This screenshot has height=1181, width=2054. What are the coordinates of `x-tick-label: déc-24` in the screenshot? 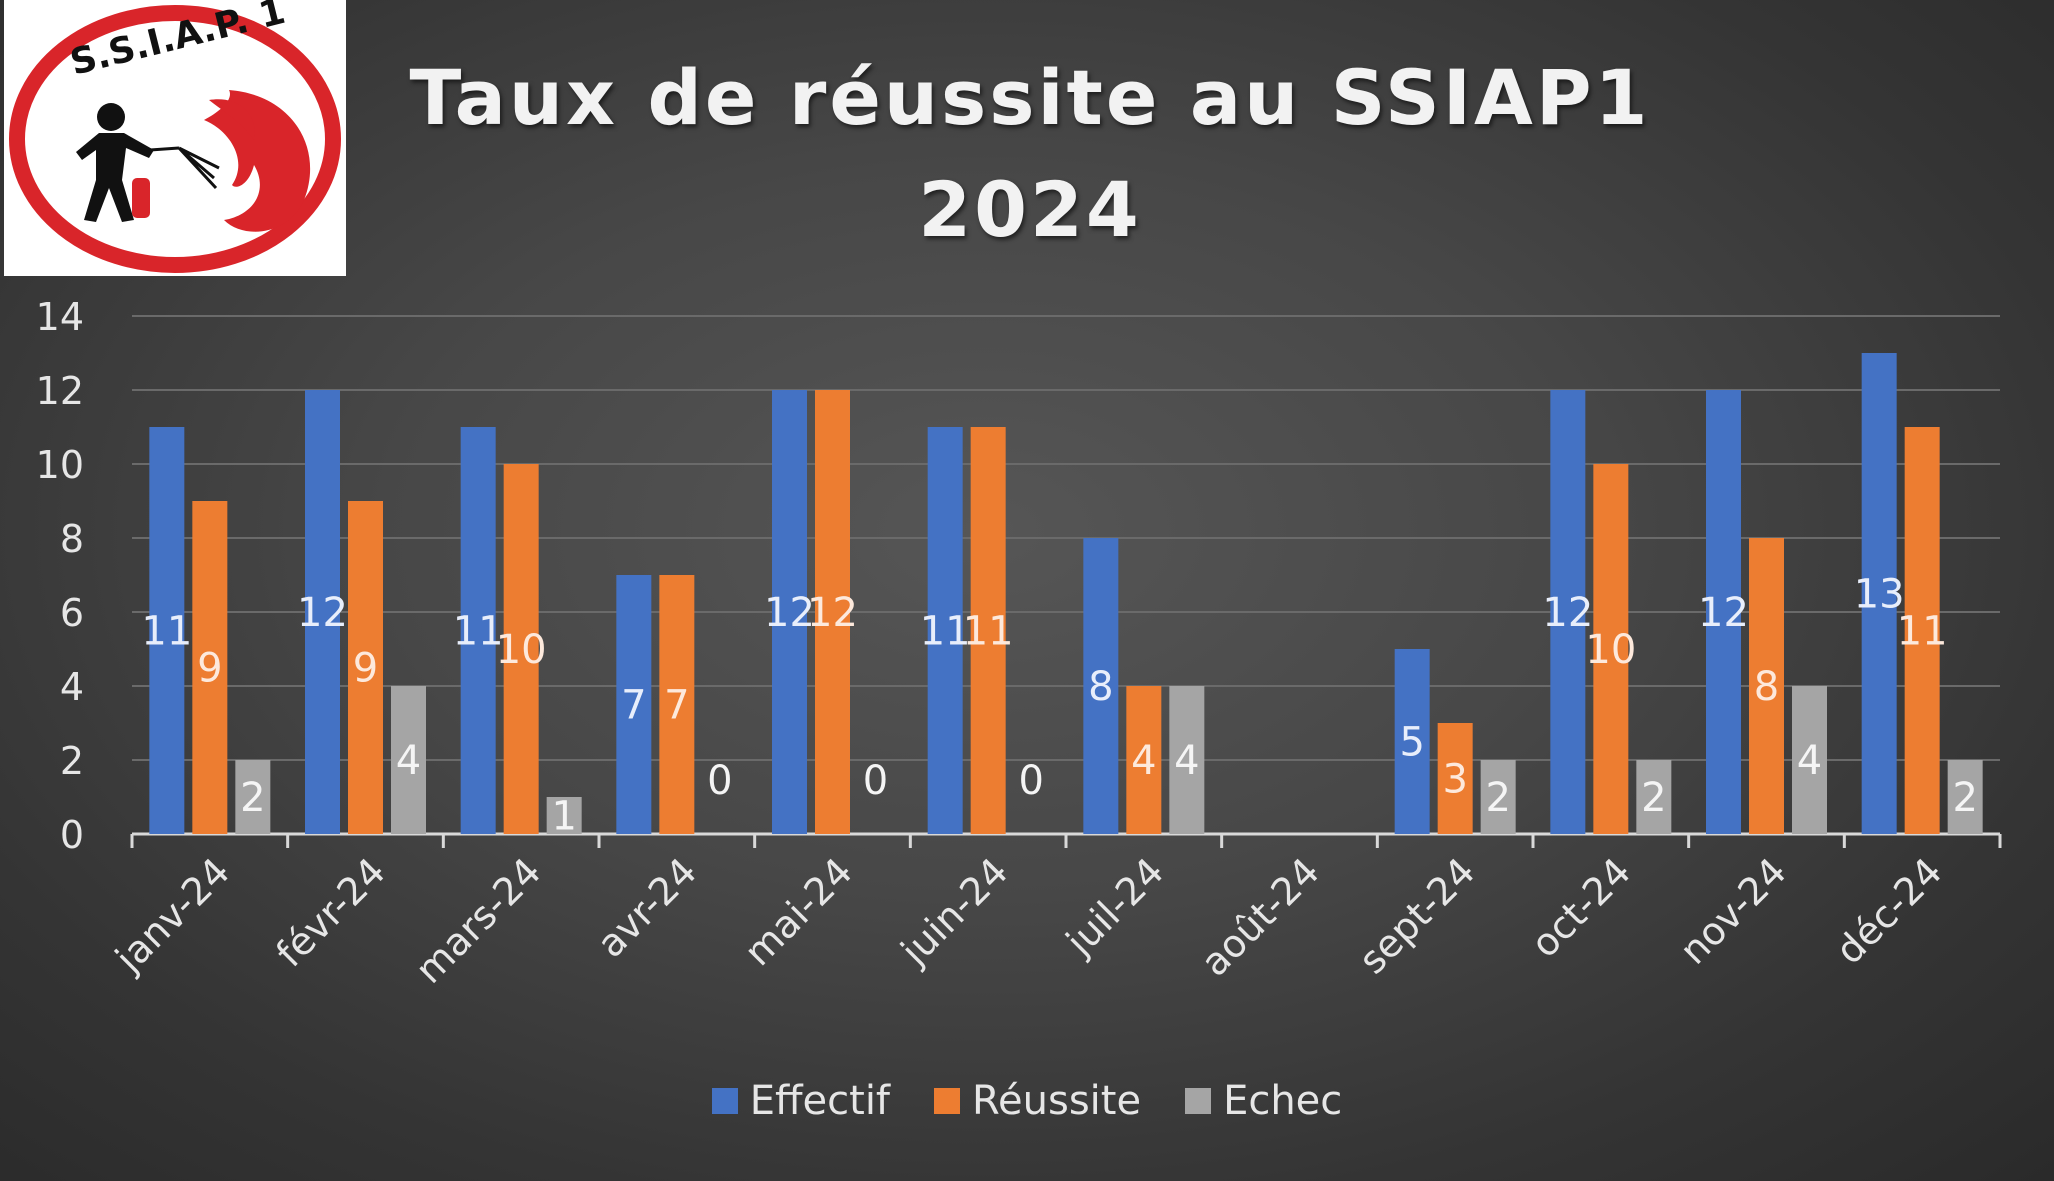 It's located at (1888, 910).